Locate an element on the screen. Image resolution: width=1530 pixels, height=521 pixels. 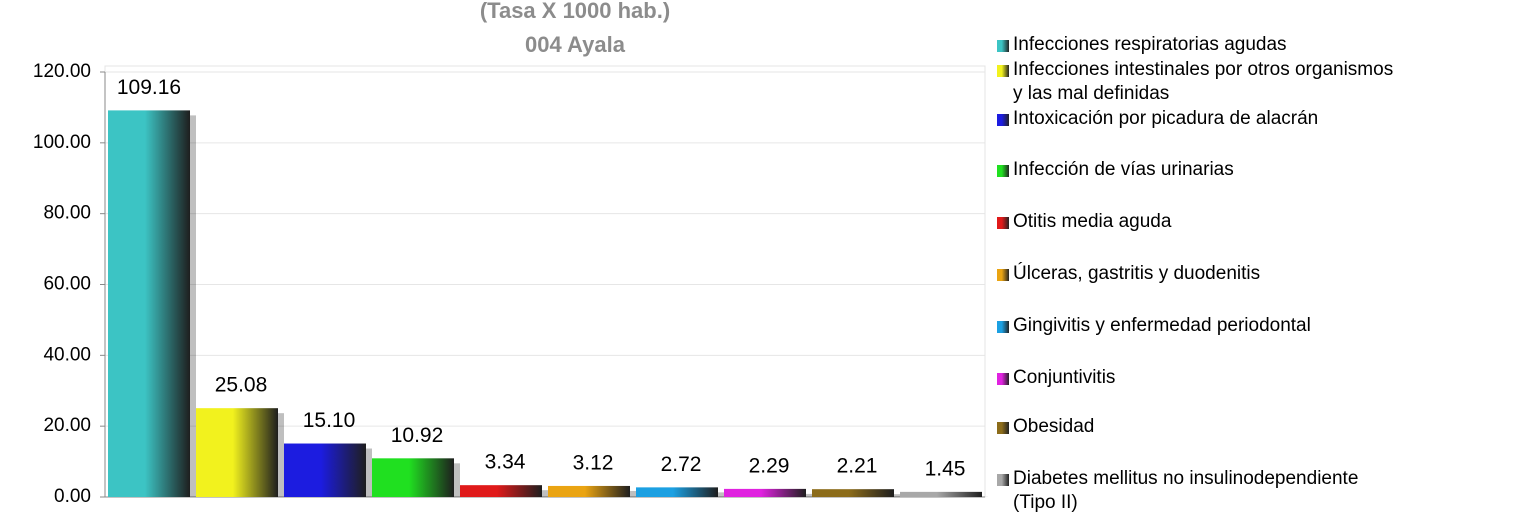
y-tick-label: 100.00 is located at coordinates (62, 142).